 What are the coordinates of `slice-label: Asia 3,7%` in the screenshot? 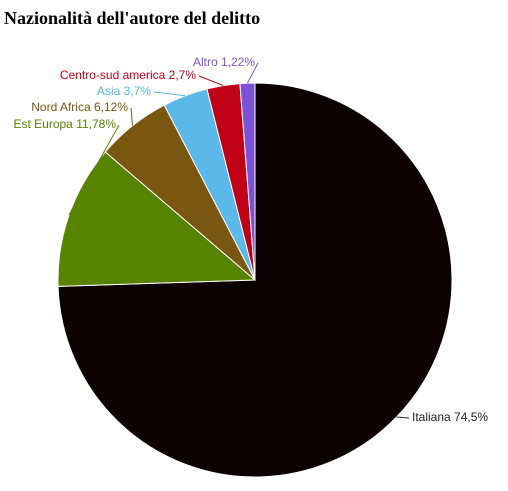 It's located at (124, 91).